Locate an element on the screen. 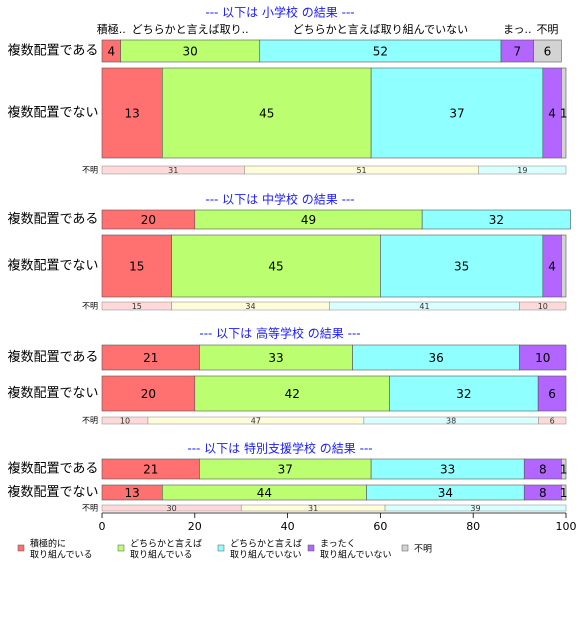 The height and width of the screenshot is (636, 580). legend-label: 不明 is located at coordinates (423, 549).